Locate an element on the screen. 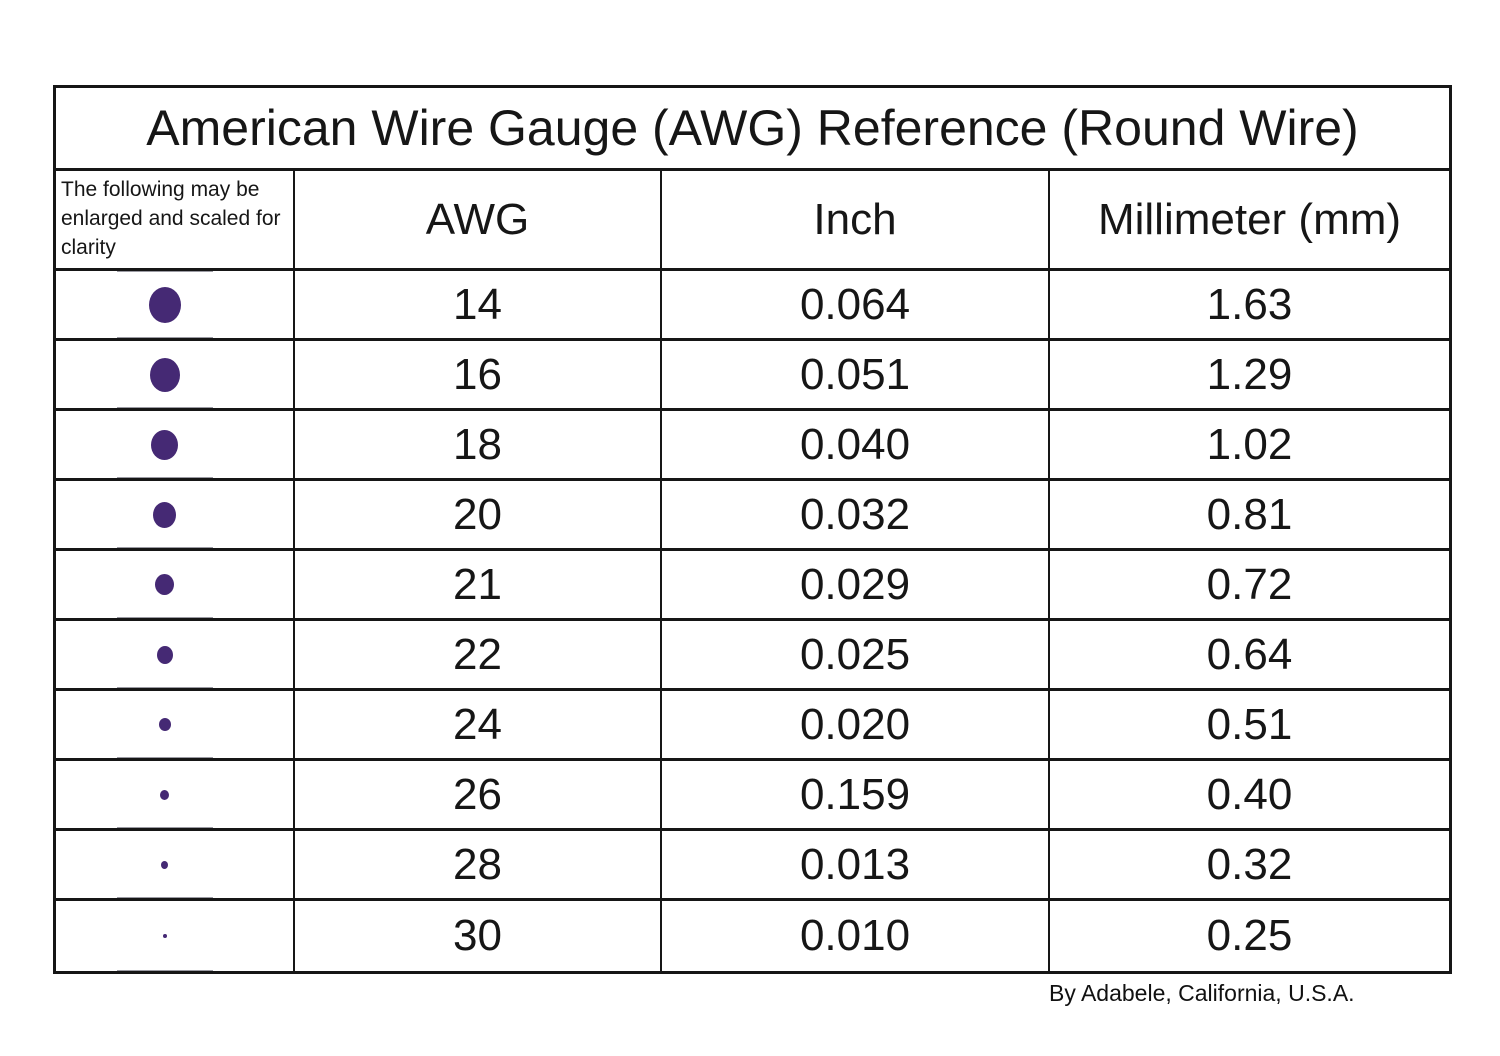 The image size is (1500, 1056). inch-value: 0.029 is located at coordinates (856, 584).